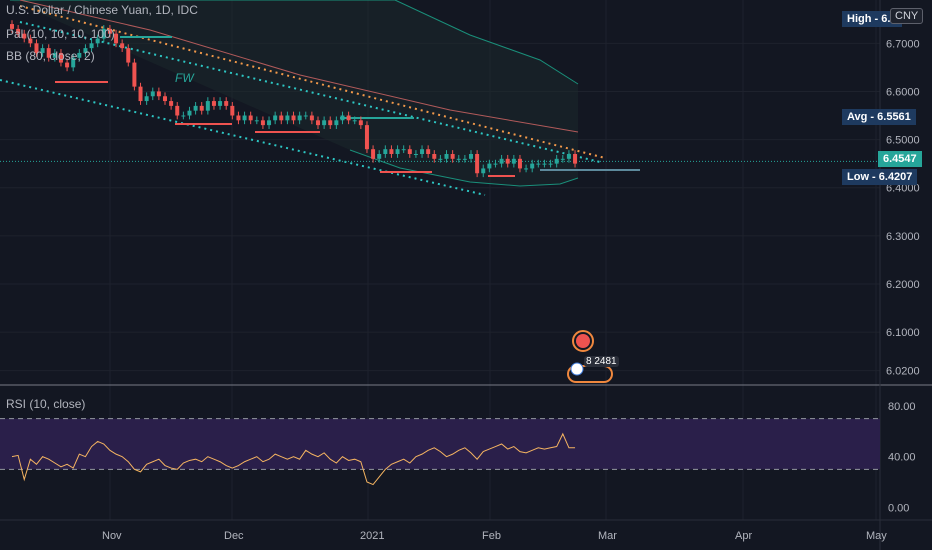  Describe the element at coordinates (903, 237) in the screenshot. I see `price-axis-label: 6.3000` at that location.